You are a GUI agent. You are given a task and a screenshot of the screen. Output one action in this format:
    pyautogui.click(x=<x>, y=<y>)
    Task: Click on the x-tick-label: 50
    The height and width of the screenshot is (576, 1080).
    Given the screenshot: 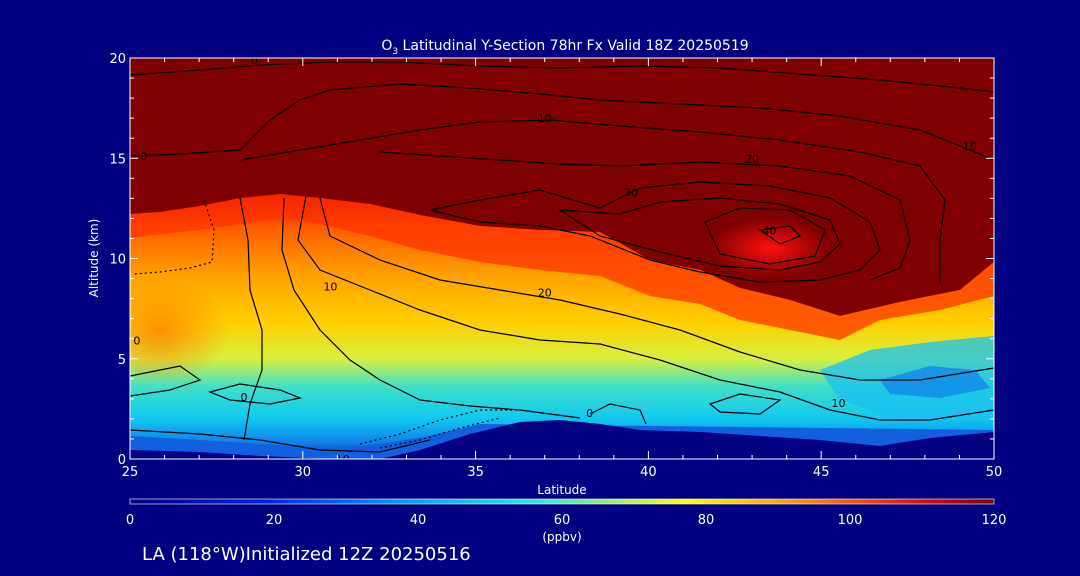 What is the action you would take?
    pyautogui.click(x=994, y=472)
    